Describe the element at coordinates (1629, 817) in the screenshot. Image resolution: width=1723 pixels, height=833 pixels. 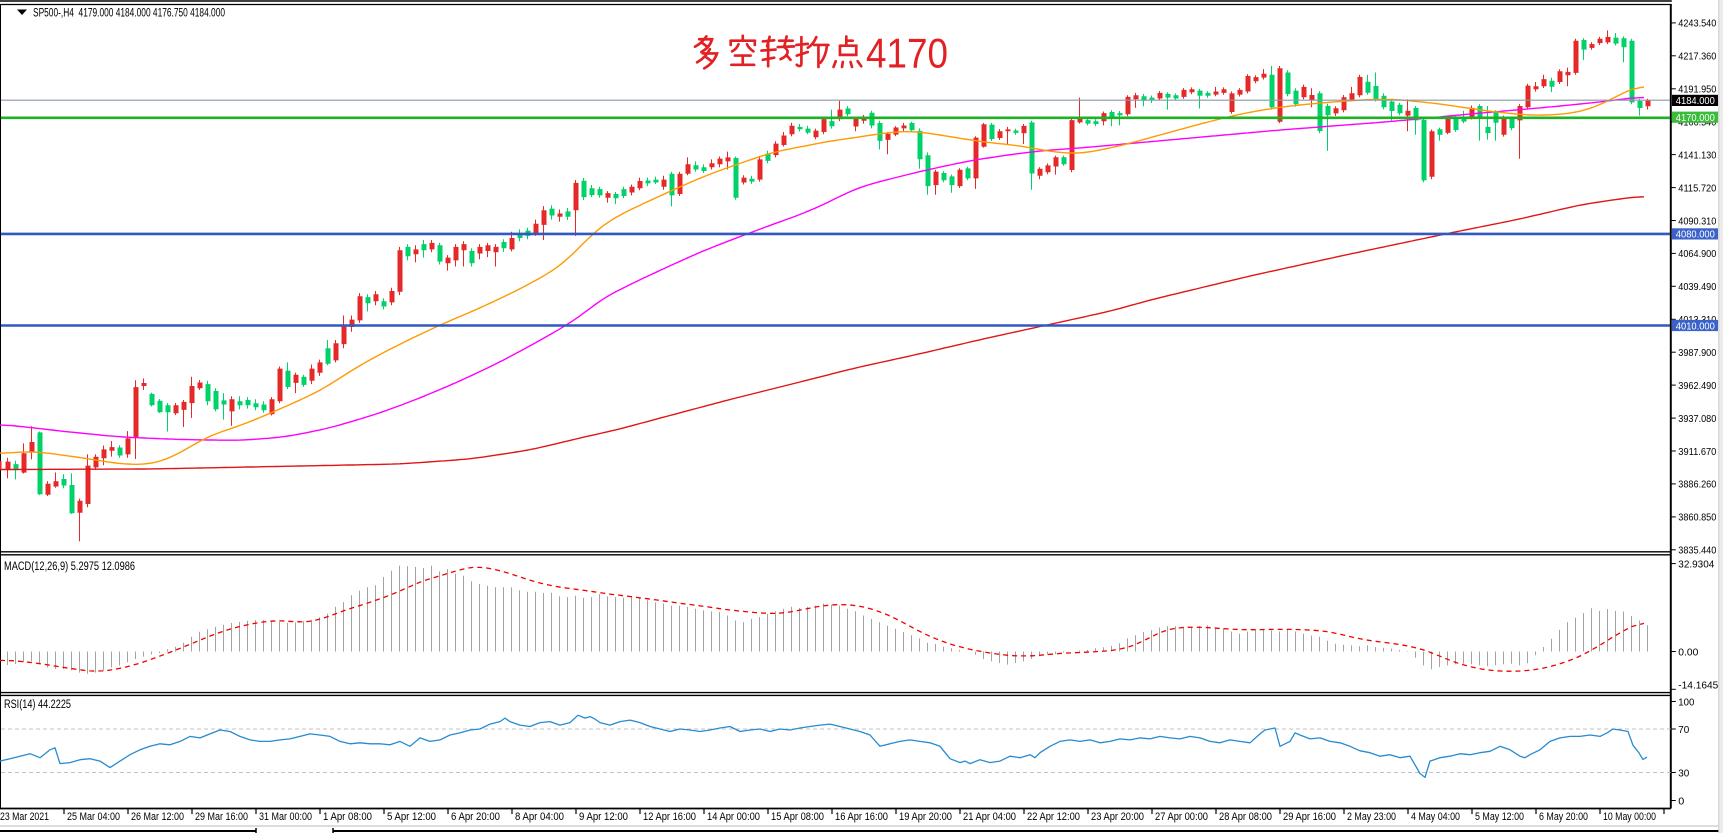
I see `svg-text: 10 May 00:00` at that location.